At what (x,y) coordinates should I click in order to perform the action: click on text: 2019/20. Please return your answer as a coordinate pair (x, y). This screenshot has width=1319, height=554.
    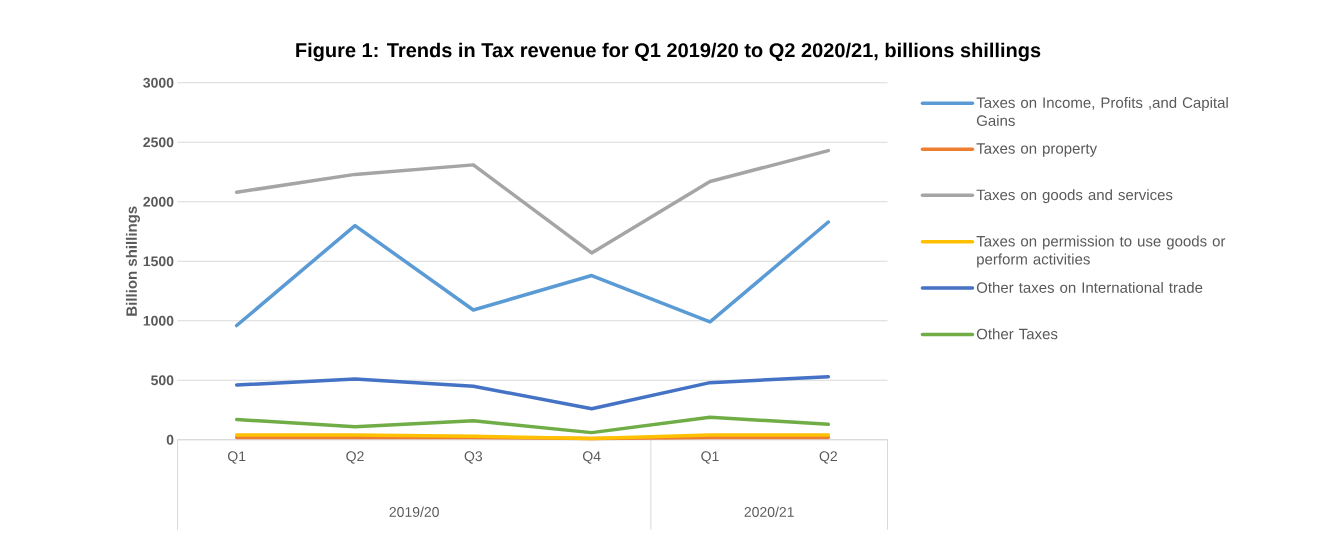
    Looking at the image, I should click on (414, 511).